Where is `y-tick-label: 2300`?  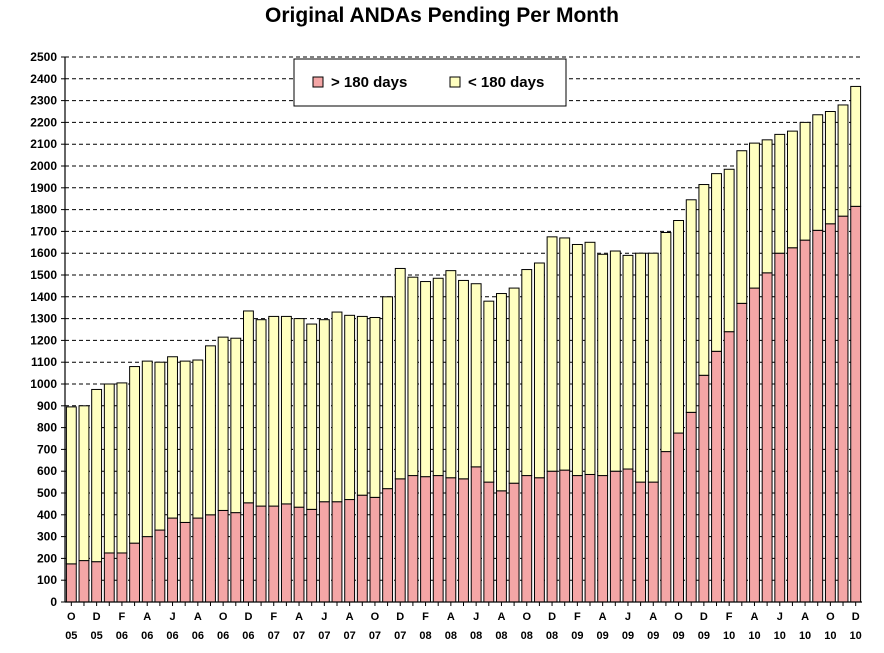
y-tick-label: 2300 is located at coordinates (43, 101).